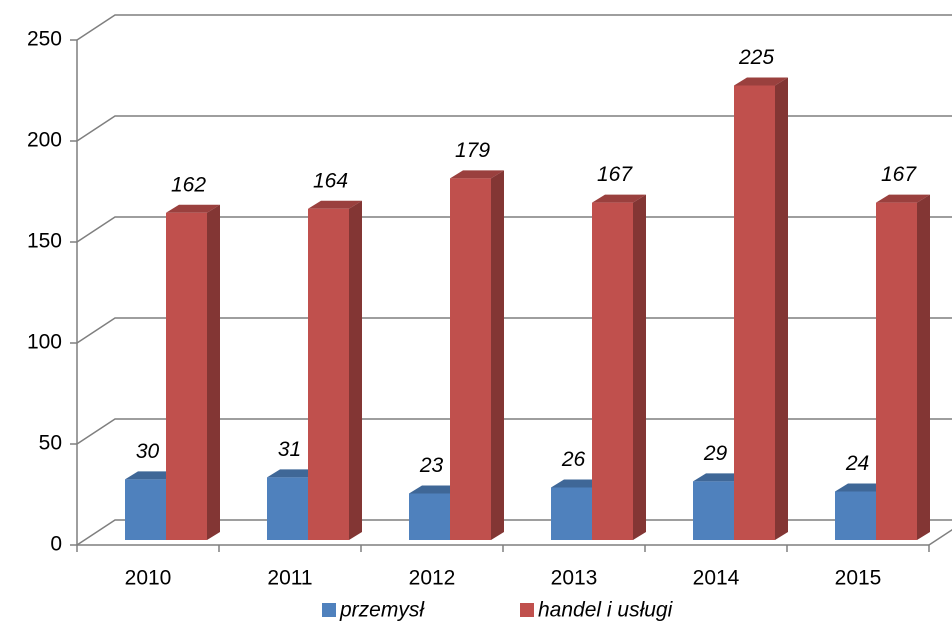  I want to click on x-tick-label: 2011, so click(289, 578).